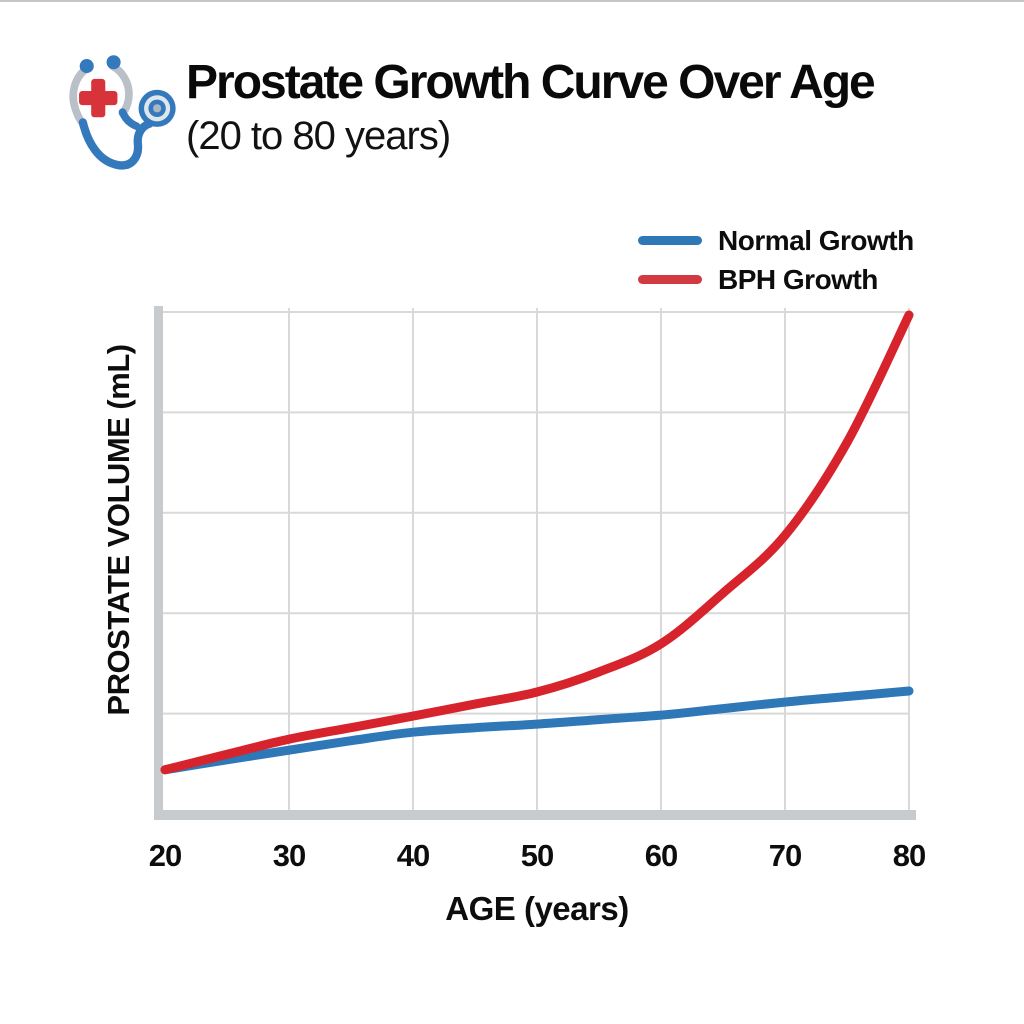 The image size is (1024, 1024). I want to click on bph-growth-line-swatch, so click(670, 279).